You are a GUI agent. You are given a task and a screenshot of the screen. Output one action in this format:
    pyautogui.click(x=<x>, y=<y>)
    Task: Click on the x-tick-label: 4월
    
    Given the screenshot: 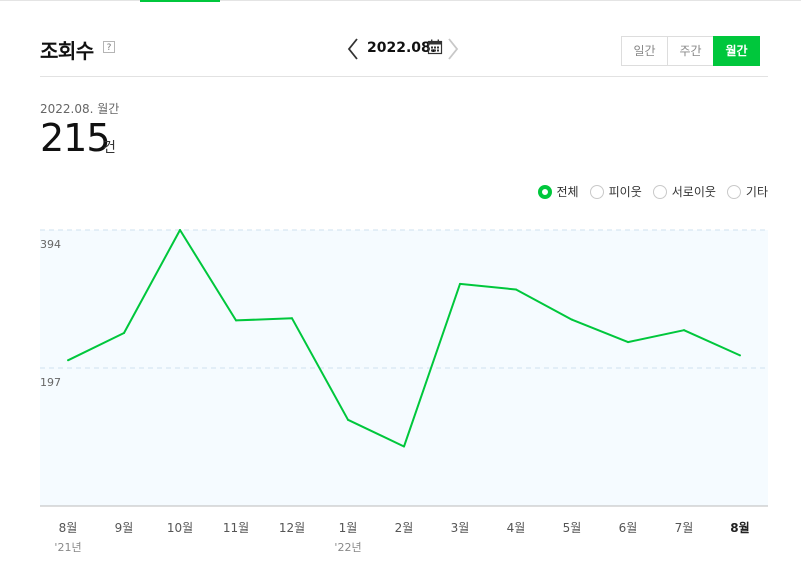 What is the action you would take?
    pyautogui.click(x=516, y=528)
    